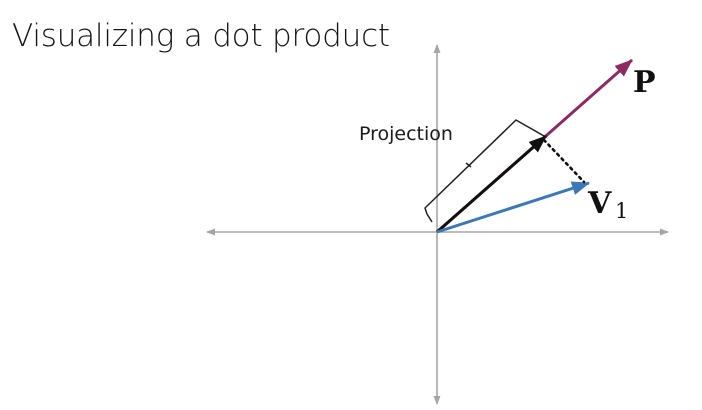 This screenshot has height=410, width=702. Describe the element at coordinates (513, 207) in the screenshot. I see `vector-v1-arrow` at that location.